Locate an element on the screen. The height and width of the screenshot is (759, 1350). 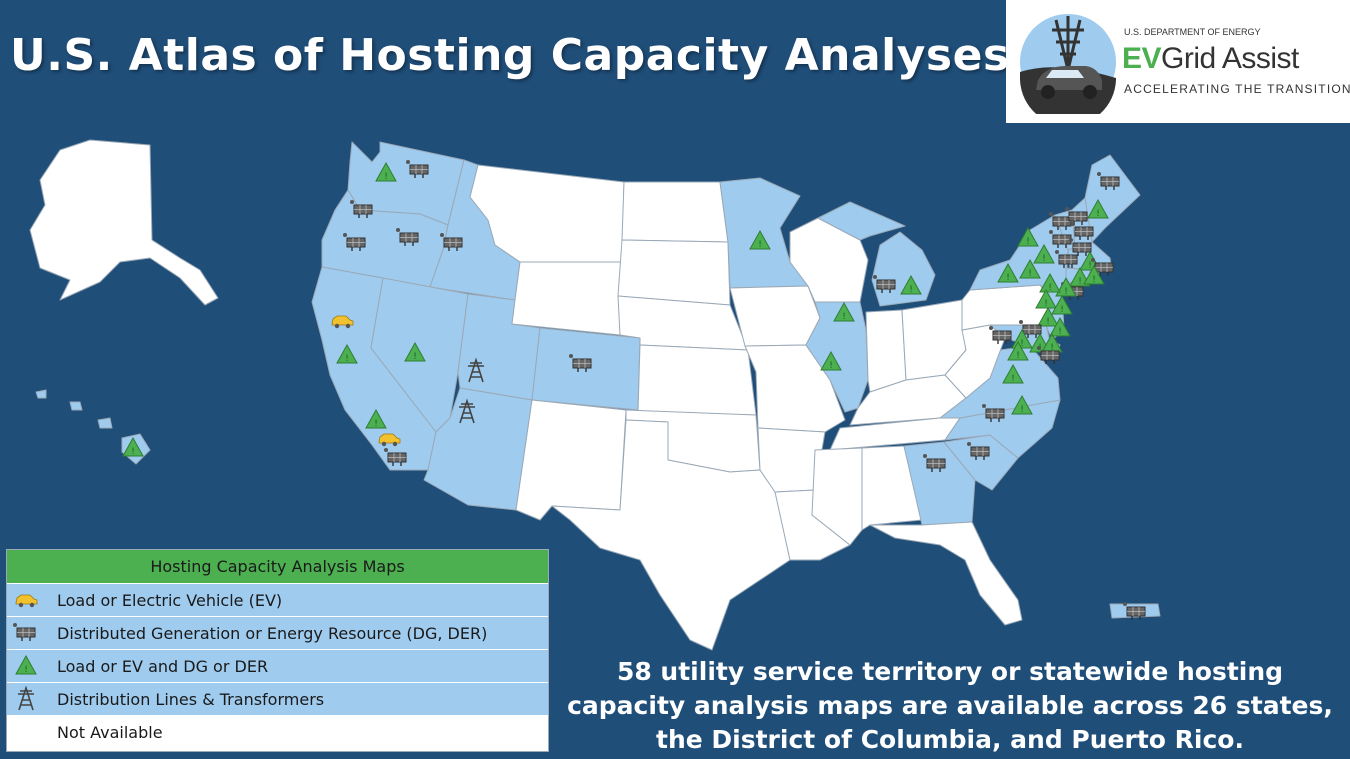
legend-item-not-available: Not Available is located at coordinates (277, 732).